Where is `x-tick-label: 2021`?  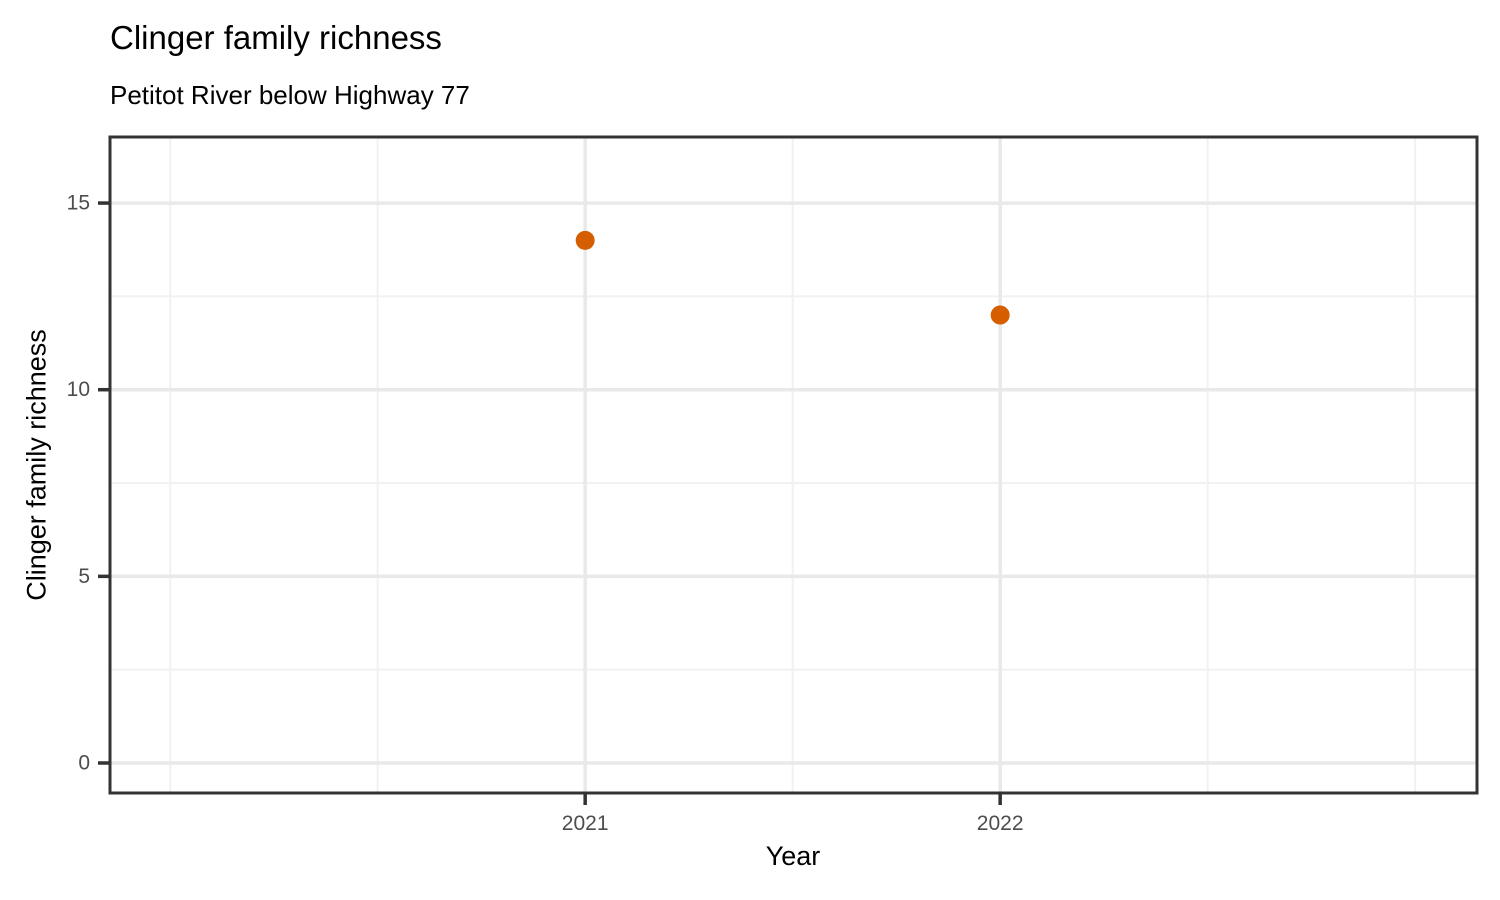 x-tick-label: 2021 is located at coordinates (585, 823).